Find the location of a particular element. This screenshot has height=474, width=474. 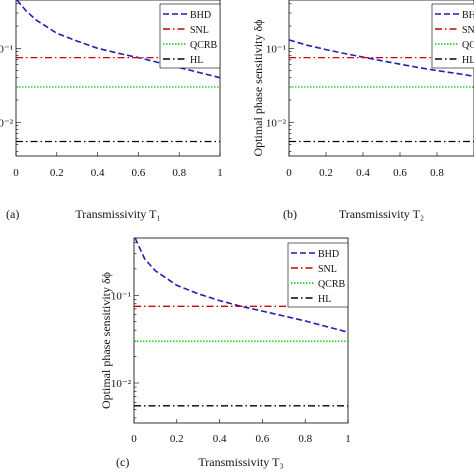

x-axis-label: Transmissivity T₂ is located at coordinates (381, 214).